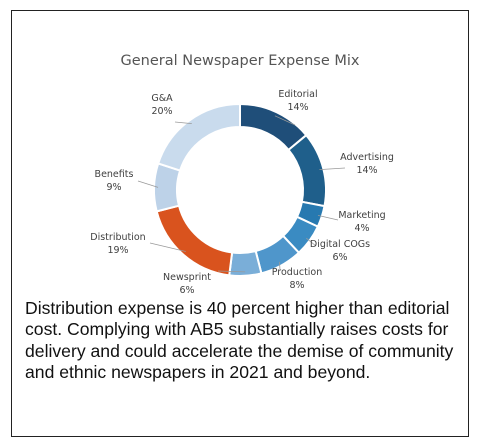 The width and height of the screenshot is (480, 447). What do you see at coordinates (117, 237) in the screenshot?
I see `slice-label-distribution: Distribution` at bounding box center [117, 237].